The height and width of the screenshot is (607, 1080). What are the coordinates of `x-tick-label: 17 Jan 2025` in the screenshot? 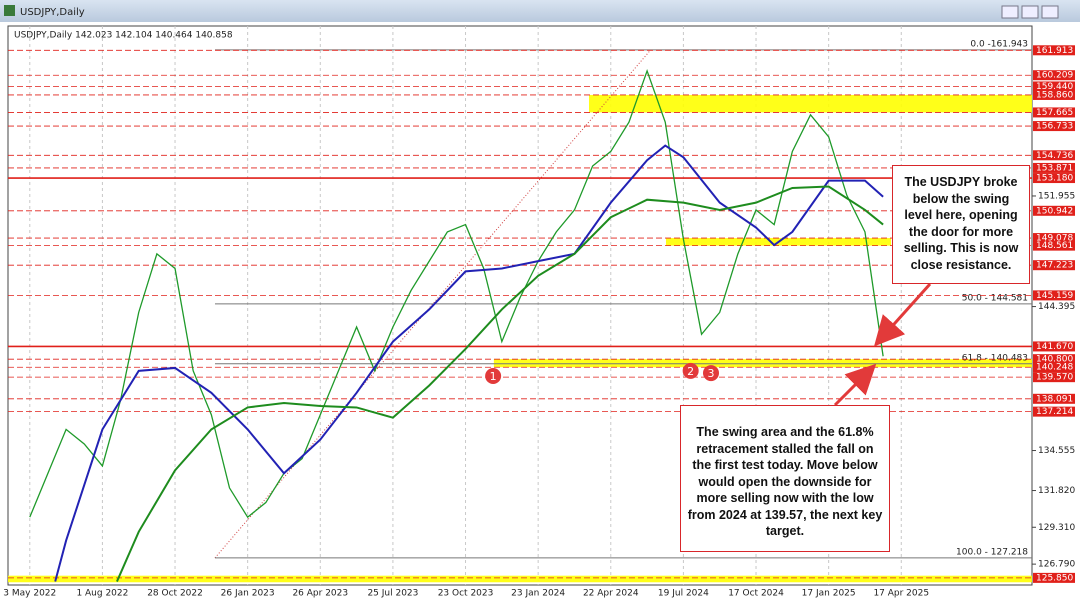 It's located at (829, 594).